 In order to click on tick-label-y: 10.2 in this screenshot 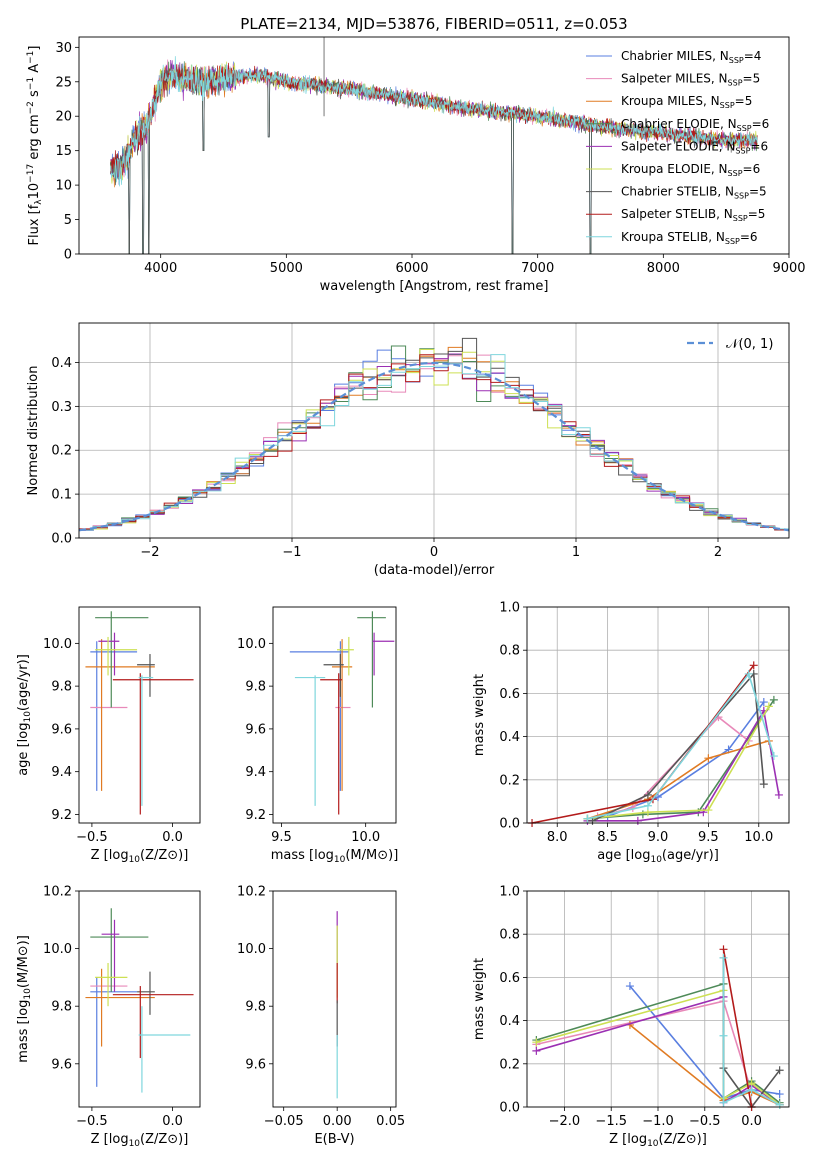, I will do `click(57, 892)`.